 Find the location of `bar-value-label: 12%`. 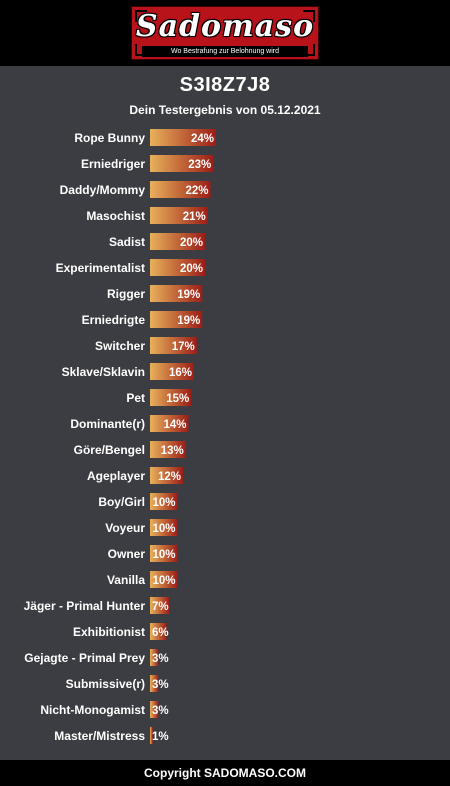

bar-value-label: 12% is located at coordinates (169, 477).